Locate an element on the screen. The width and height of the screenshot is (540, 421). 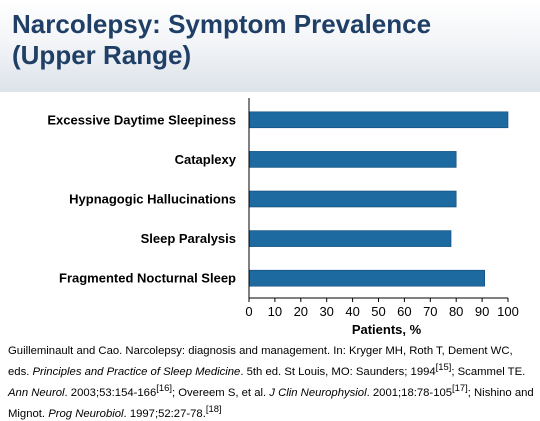
citation-text-8: . 1997;52:27-78. is located at coordinates (164, 413).